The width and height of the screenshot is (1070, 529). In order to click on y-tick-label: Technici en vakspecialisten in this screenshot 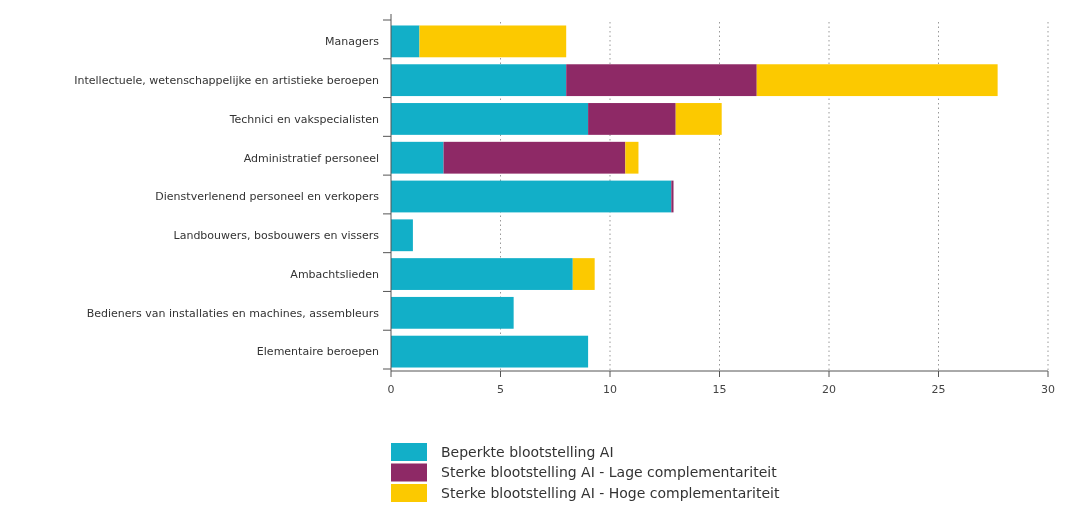, I will do `click(304, 119)`.